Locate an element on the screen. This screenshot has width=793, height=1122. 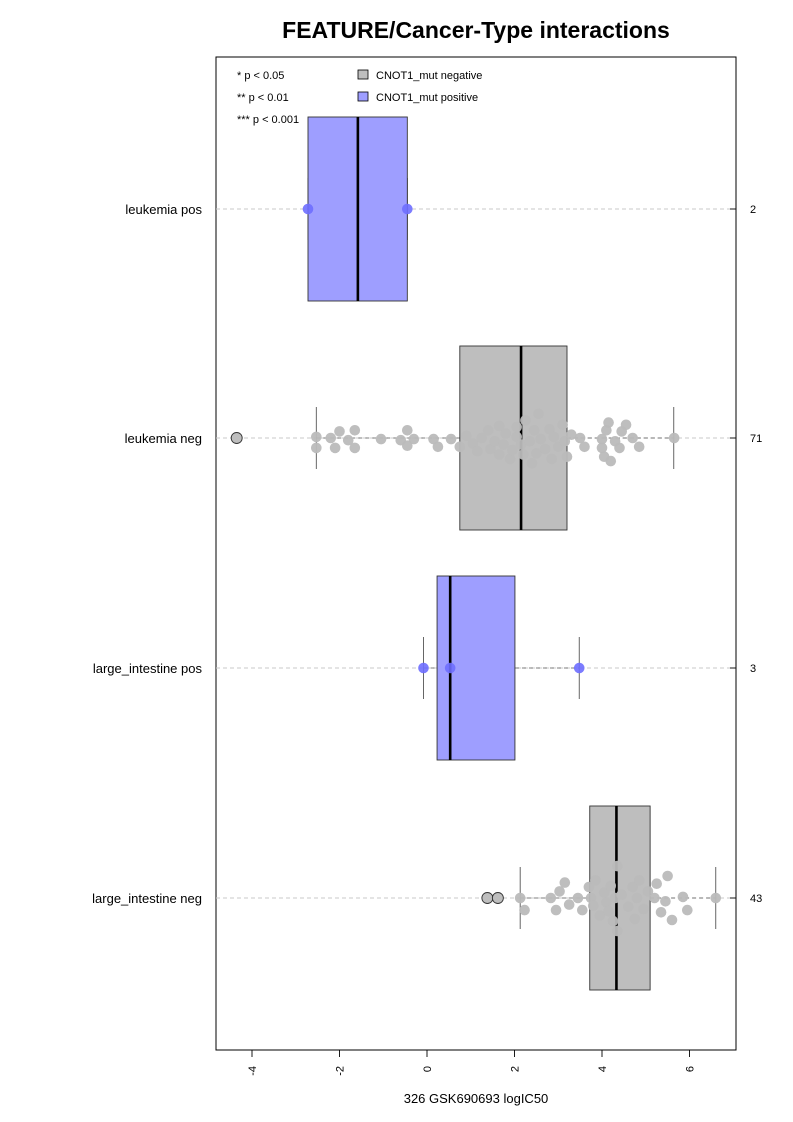
group-label-0: leukemia pos is located at coordinates (163, 209).